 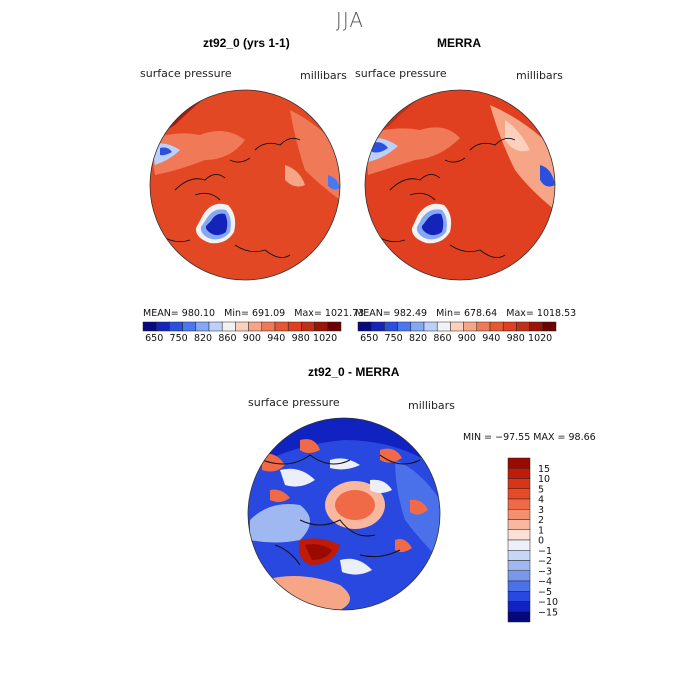 What do you see at coordinates (517, 136) in the screenshot?
I see `plot2-rockies-light` at bounding box center [517, 136].